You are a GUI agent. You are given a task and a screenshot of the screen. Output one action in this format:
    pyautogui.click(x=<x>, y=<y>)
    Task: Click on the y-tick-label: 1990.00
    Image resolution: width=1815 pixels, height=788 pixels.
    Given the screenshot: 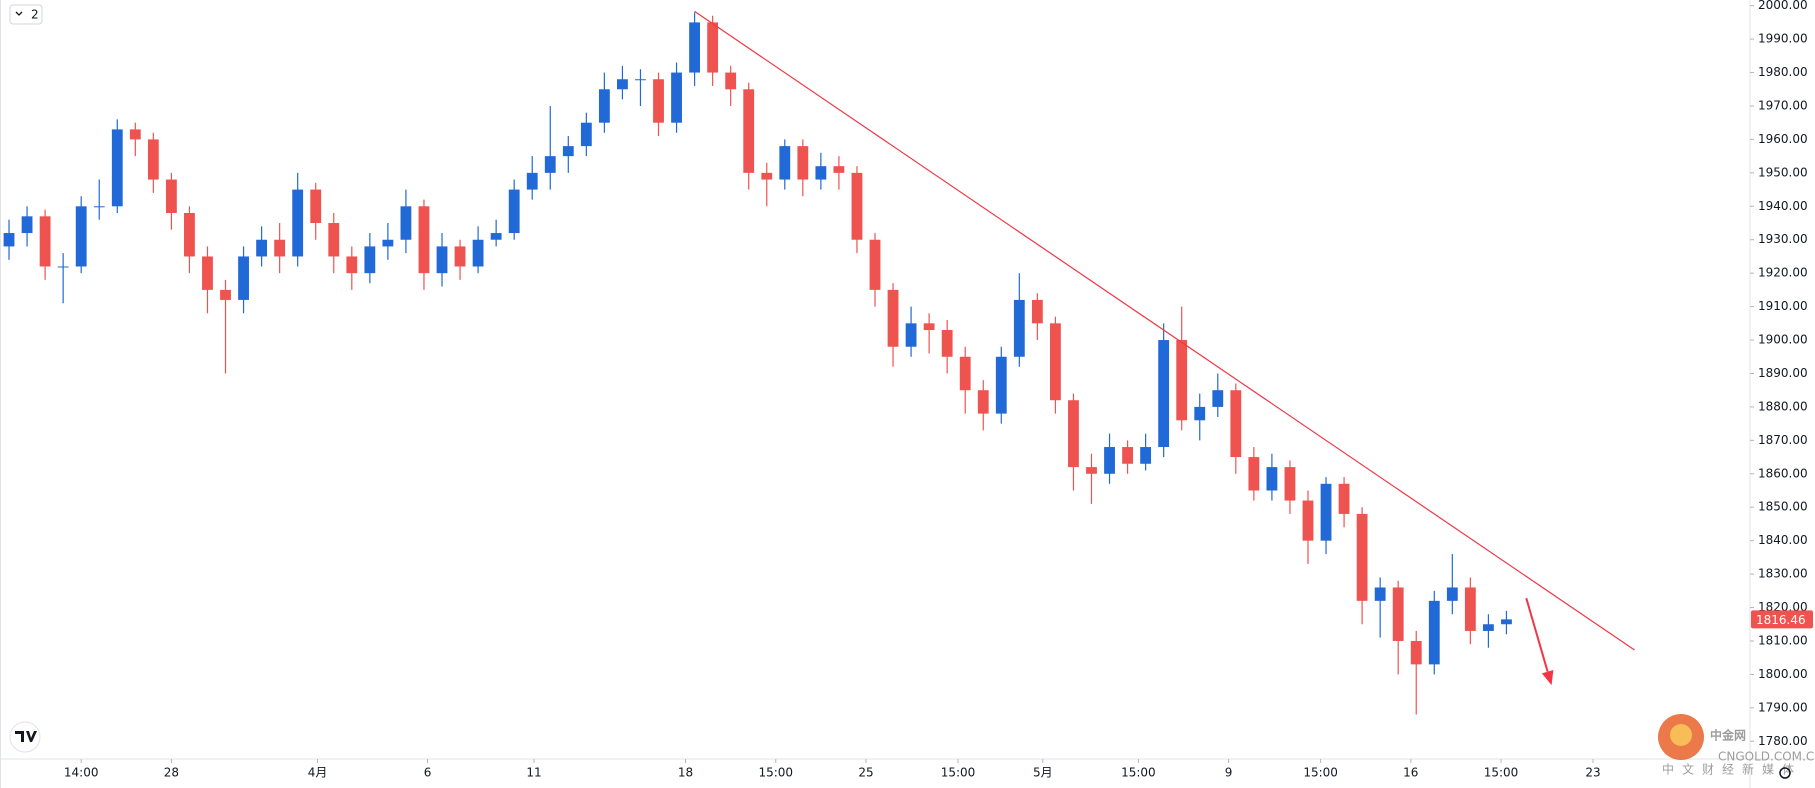 What is the action you would take?
    pyautogui.click(x=1783, y=39)
    